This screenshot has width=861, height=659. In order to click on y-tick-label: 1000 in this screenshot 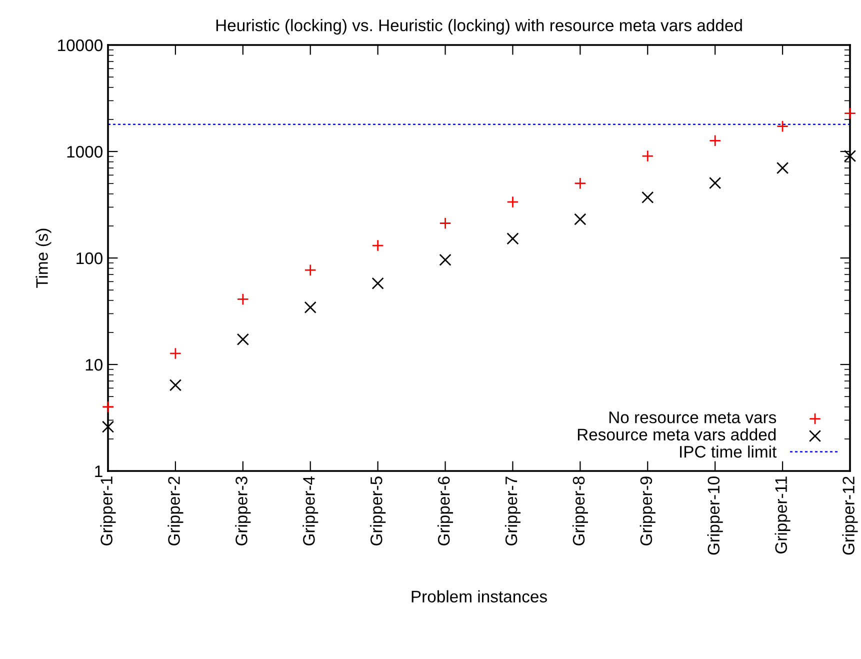, I will do `click(84, 152)`.